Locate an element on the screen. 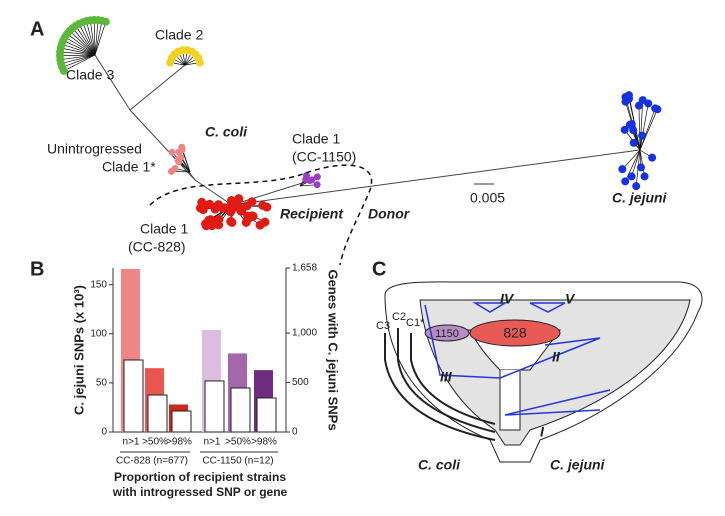  x-tick-label: >98% is located at coordinates (179, 442).